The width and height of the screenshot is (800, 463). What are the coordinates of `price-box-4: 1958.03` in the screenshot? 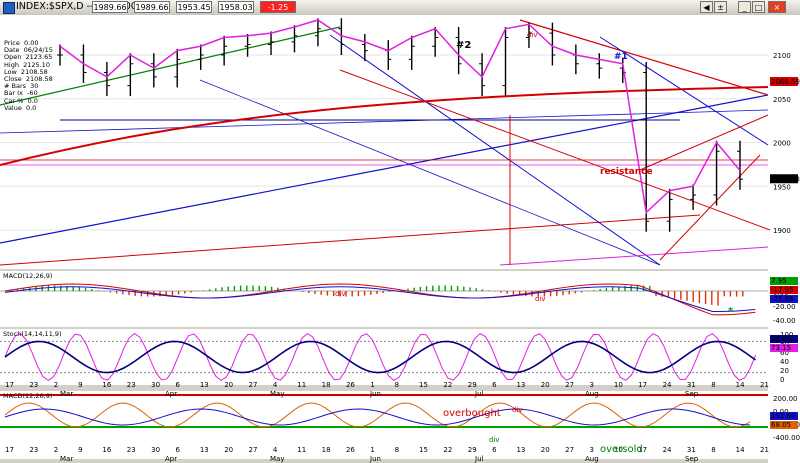 It's located at (236, 7).